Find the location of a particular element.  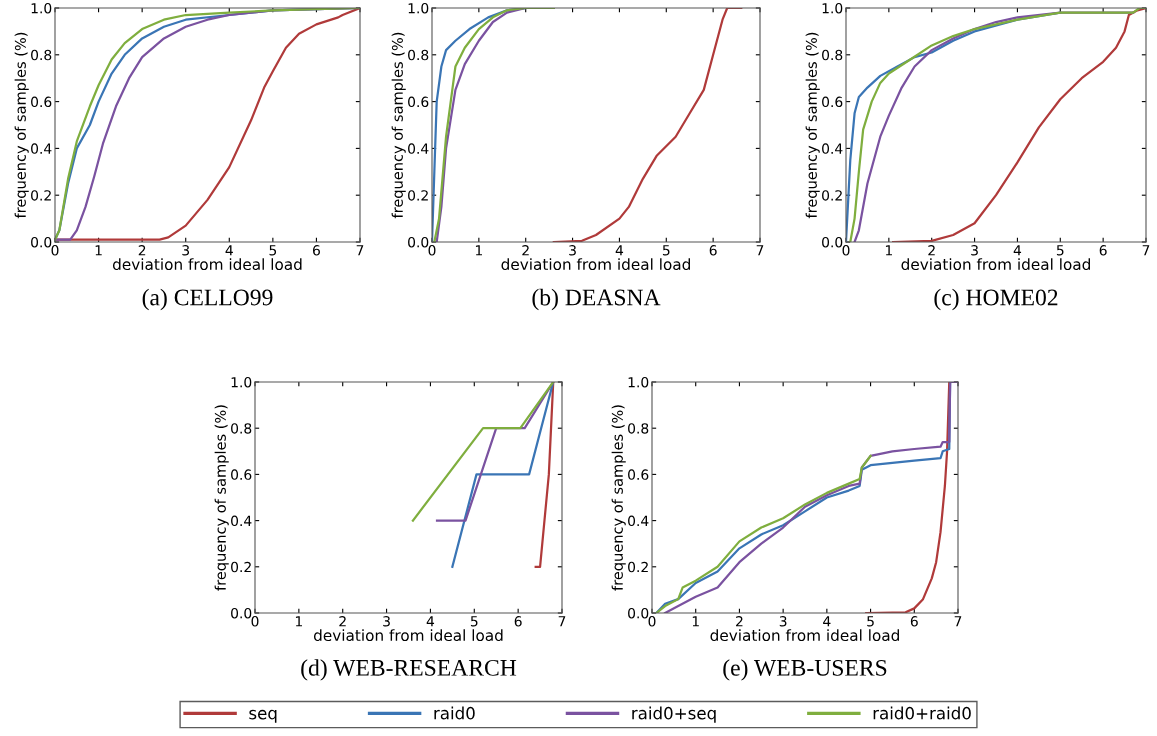

text: (c) HOME02 is located at coordinates (996, 299).